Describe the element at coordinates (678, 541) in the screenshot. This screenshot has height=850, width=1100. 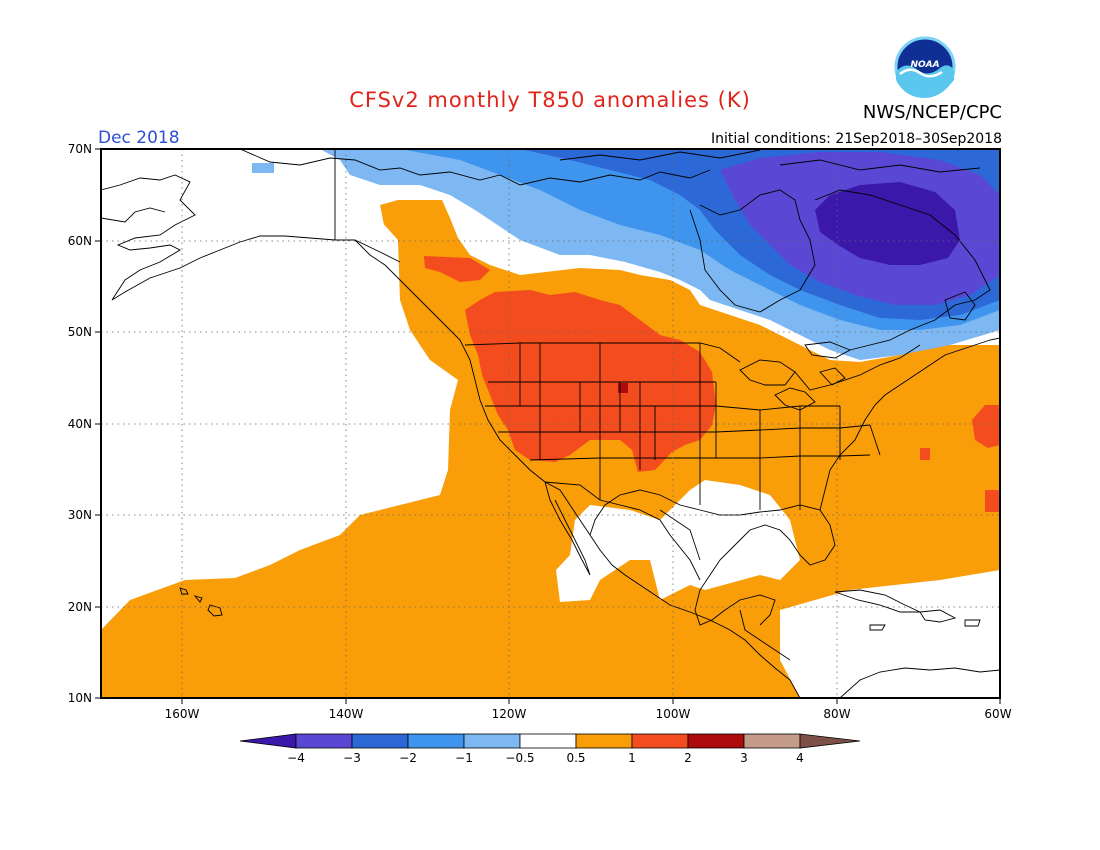
I see `field-neutral-mexico` at that location.